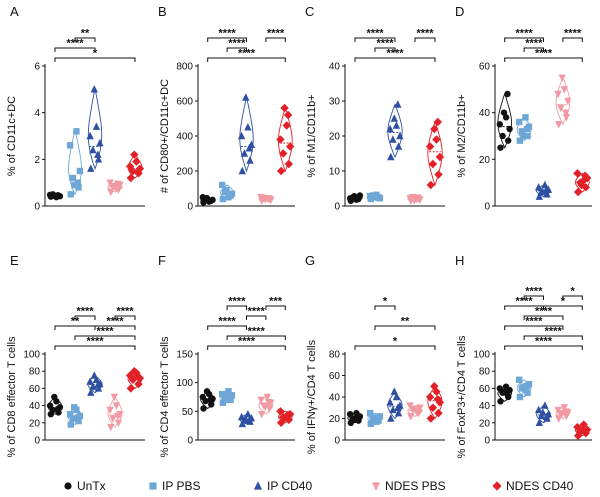 The width and height of the screenshot is (600, 497). What do you see at coordinates (14, 260) in the screenshot?
I see `panel-letter: E` at bounding box center [14, 260].